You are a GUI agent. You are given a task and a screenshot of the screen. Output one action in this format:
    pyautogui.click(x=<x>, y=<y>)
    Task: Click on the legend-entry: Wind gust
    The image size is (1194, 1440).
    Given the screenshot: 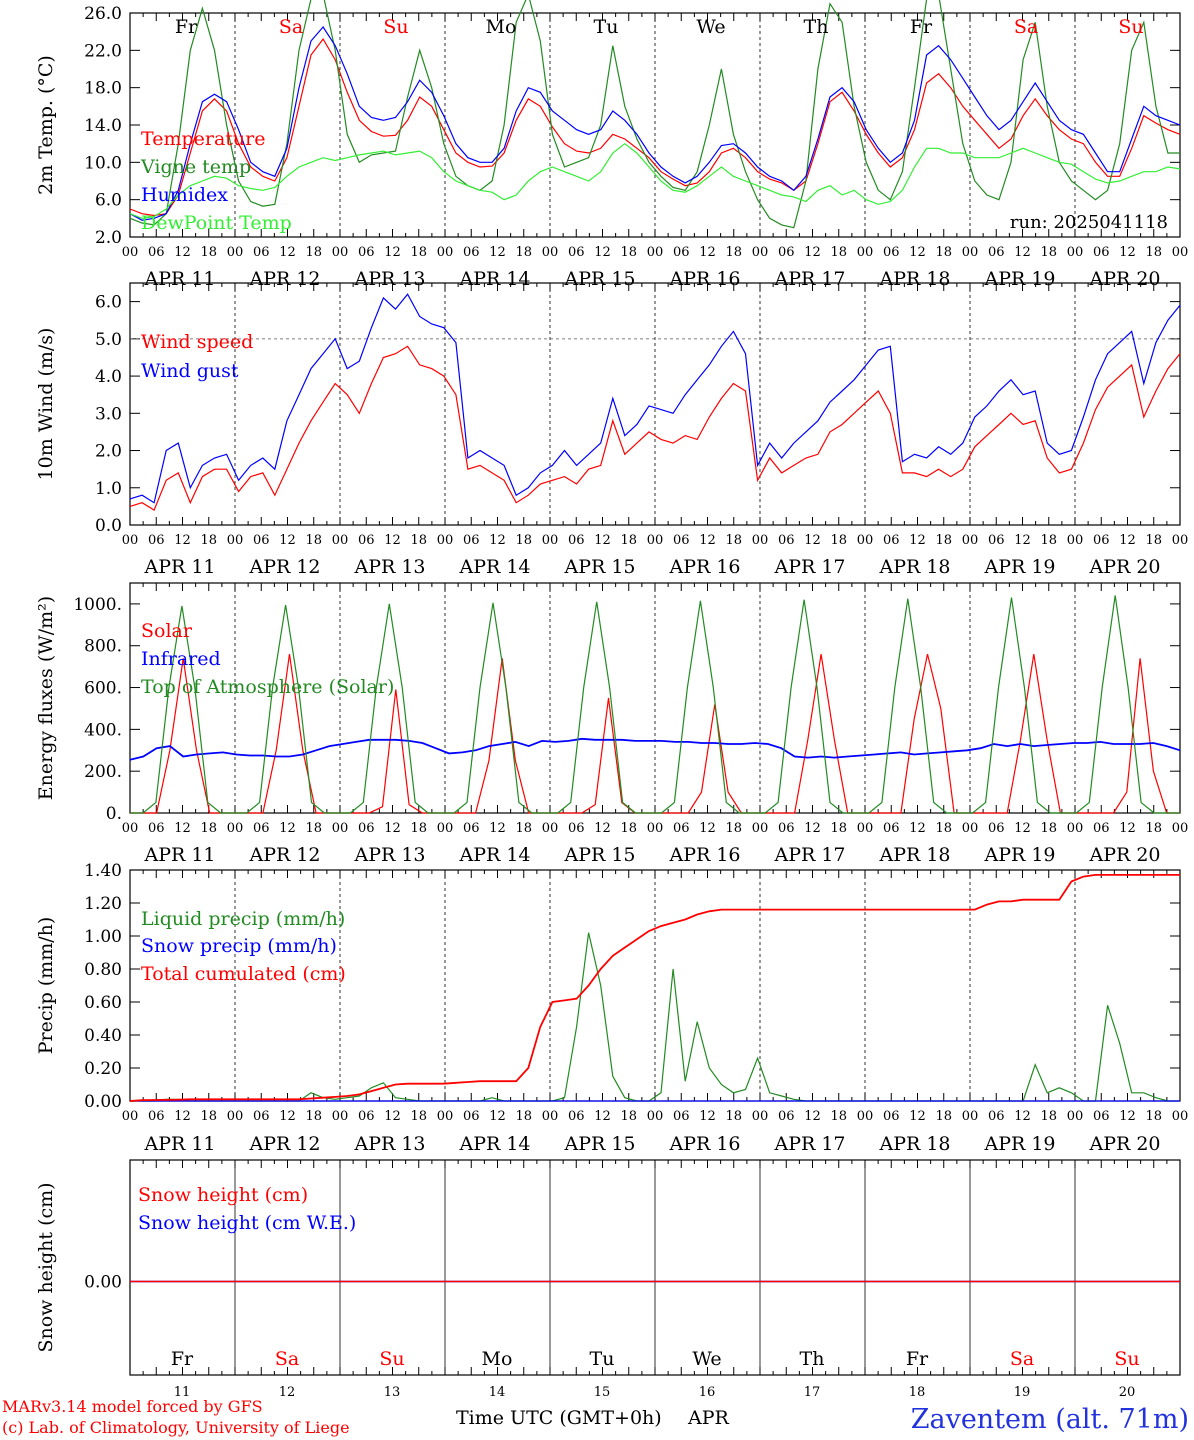 What is the action you would take?
    pyautogui.click(x=190, y=371)
    